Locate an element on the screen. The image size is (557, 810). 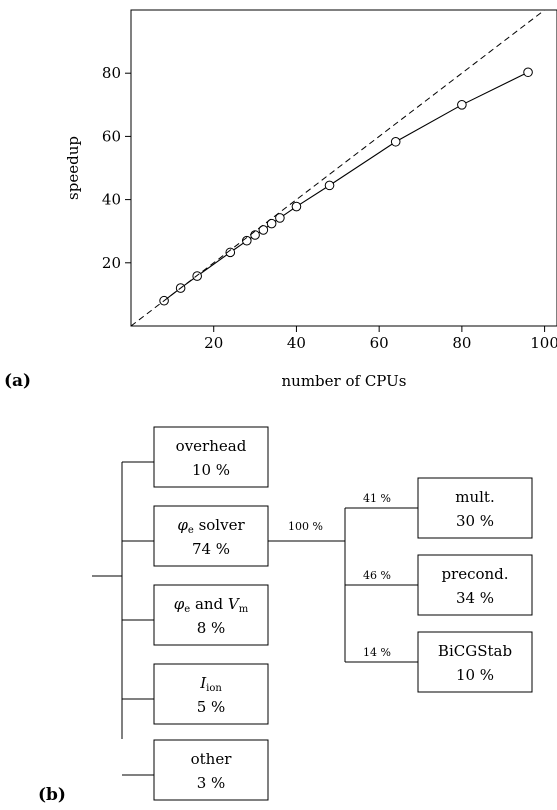
solver-box-0: 41 % mult. 30 % is located at coordinates (439, 508).